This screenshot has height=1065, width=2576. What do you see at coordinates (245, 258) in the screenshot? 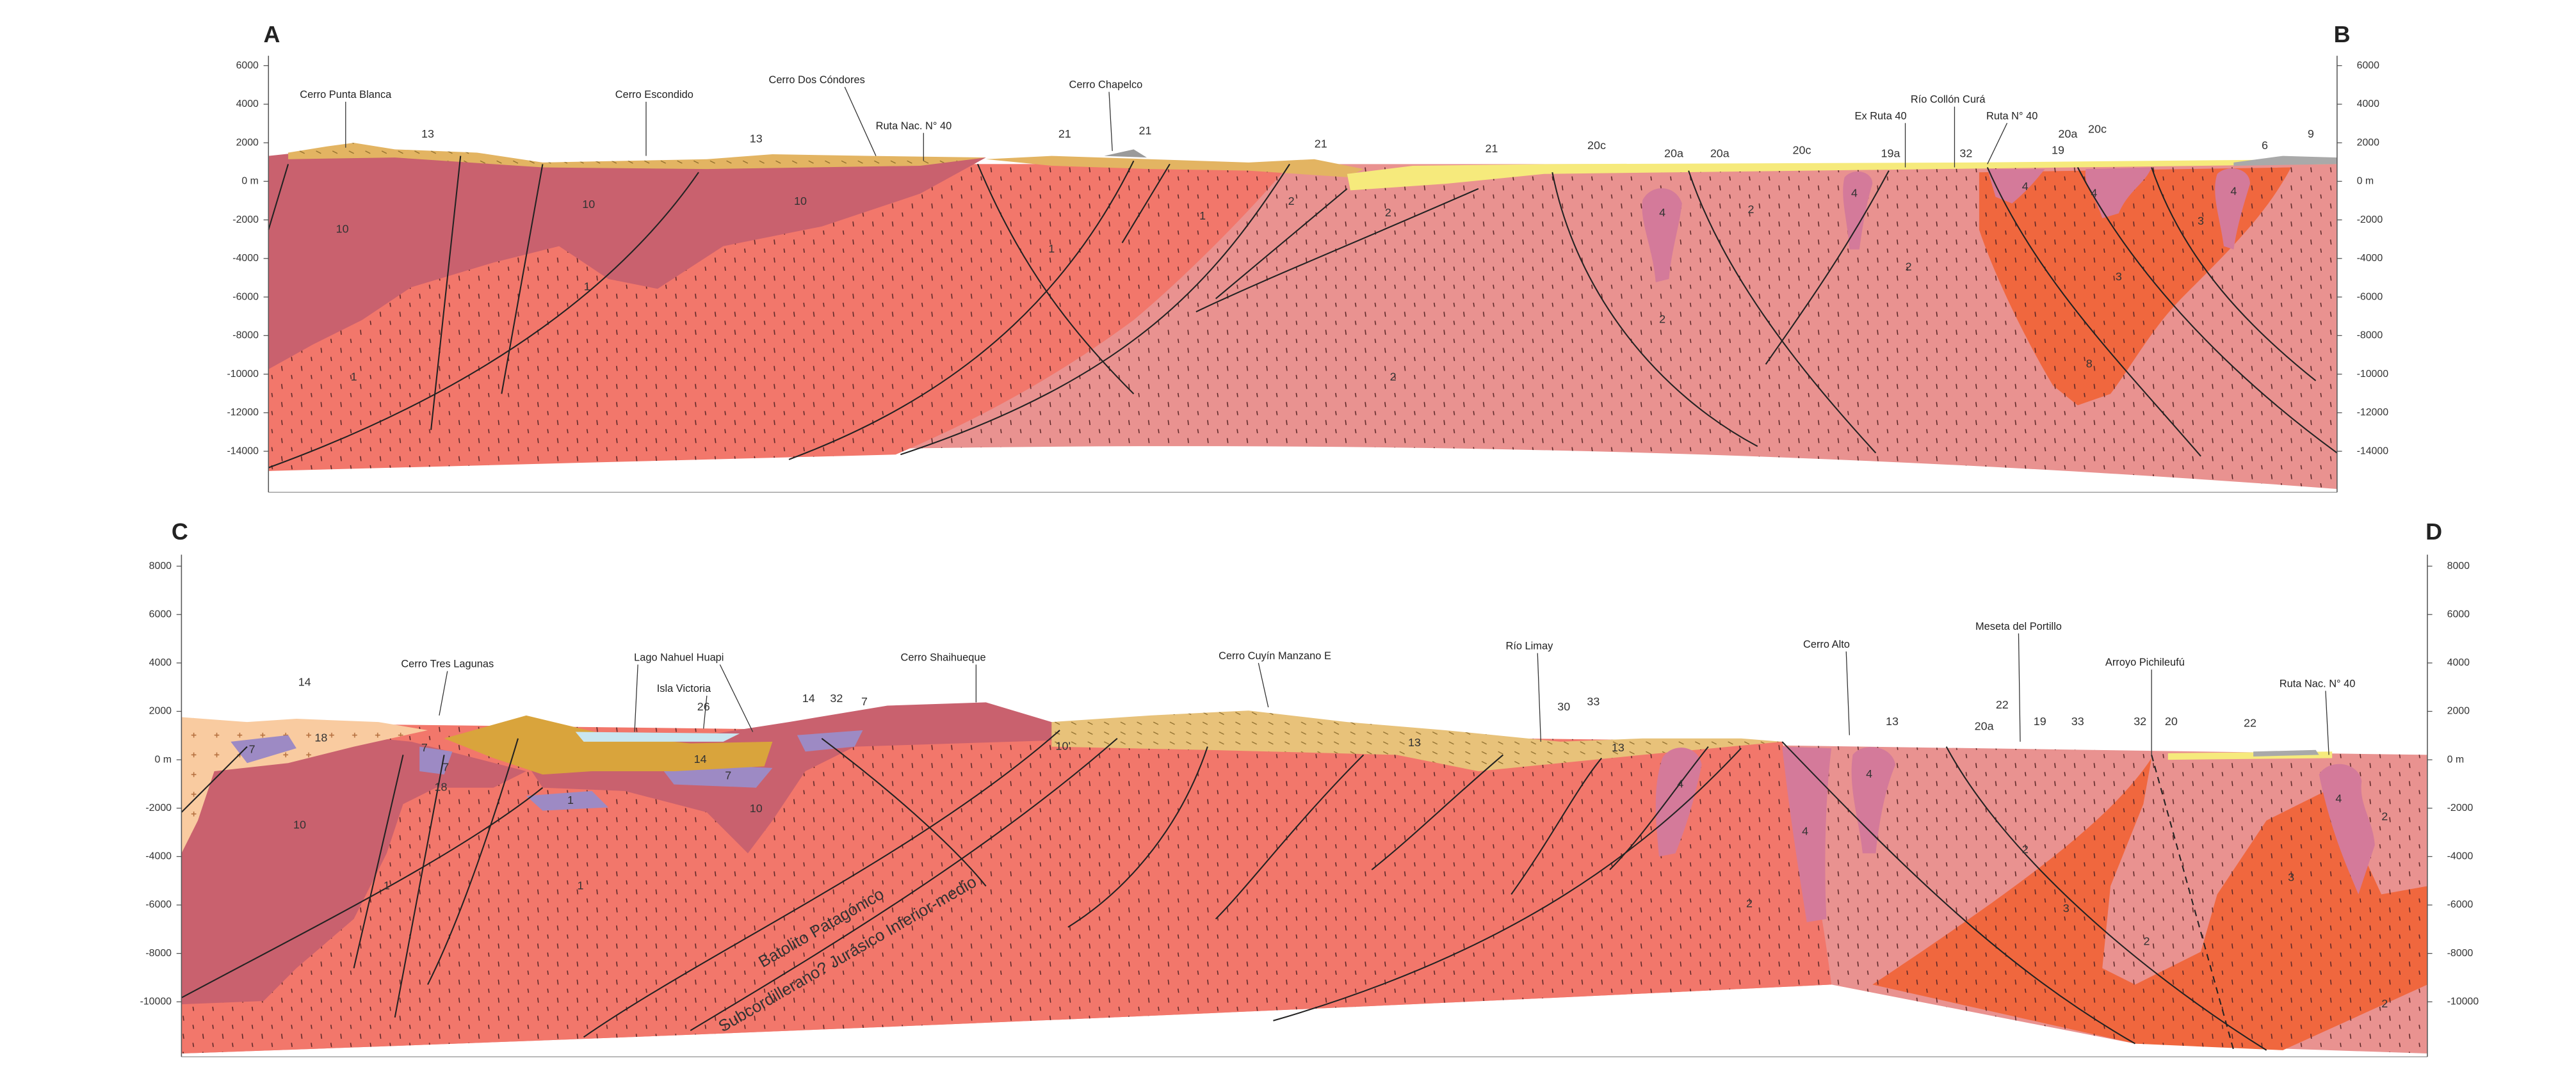
I see `depth-tick-label: -4000` at bounding box center [245, 258].